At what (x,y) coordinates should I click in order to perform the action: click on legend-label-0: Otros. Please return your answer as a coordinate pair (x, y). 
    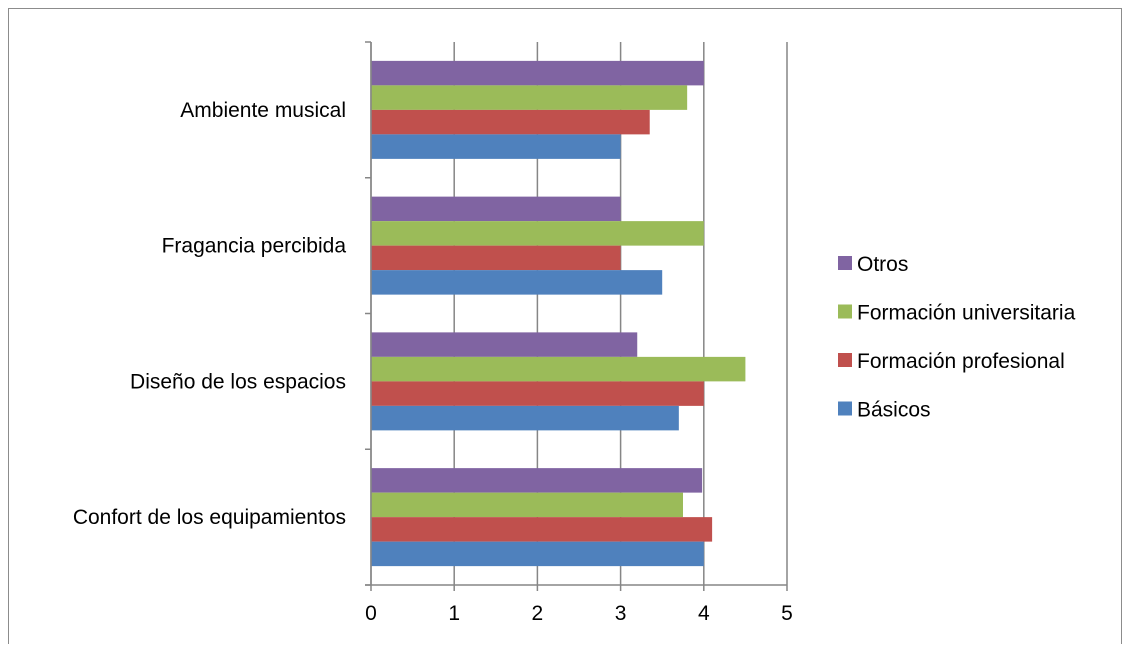
    Looking at the image, I should click on (882, 264).